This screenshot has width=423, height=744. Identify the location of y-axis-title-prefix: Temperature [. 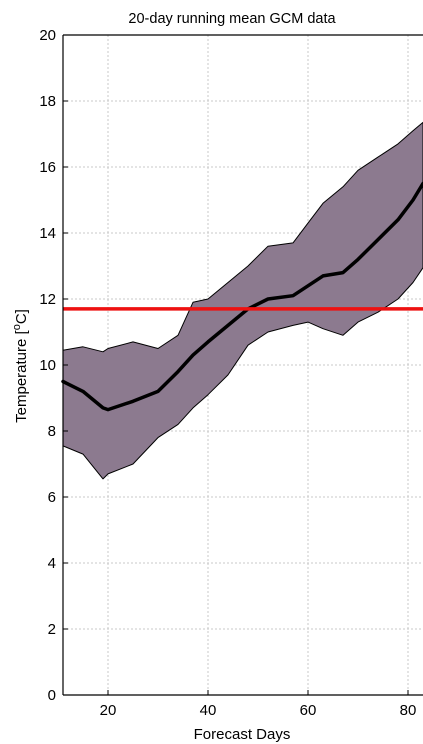
(21, 375).